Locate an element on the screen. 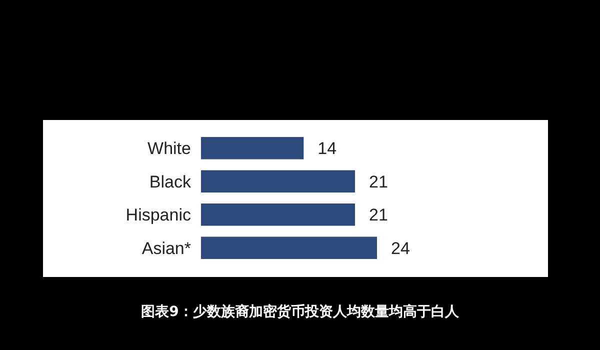  y-tick-label: White is located at coordinates (169, 148).